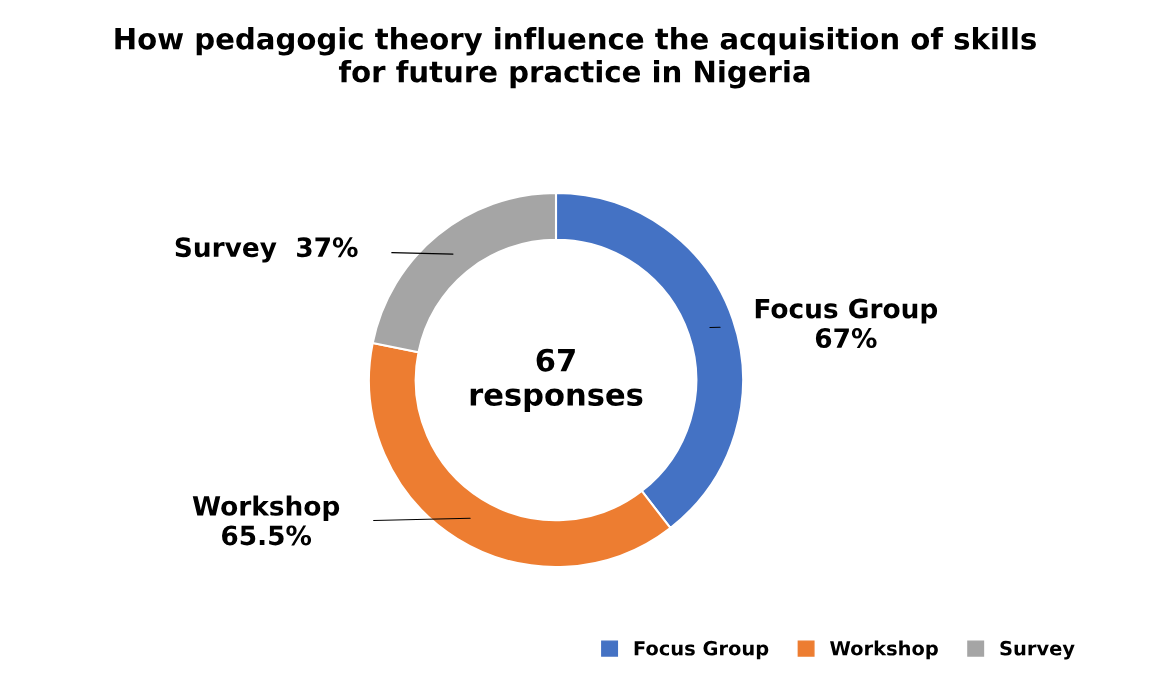 The height and width of the screenshot is (677, 1150). What do you see at coordinates (701, 650) in the screenshot?
I see `legend-label: Focus Group` at bounding box center [701, 650].